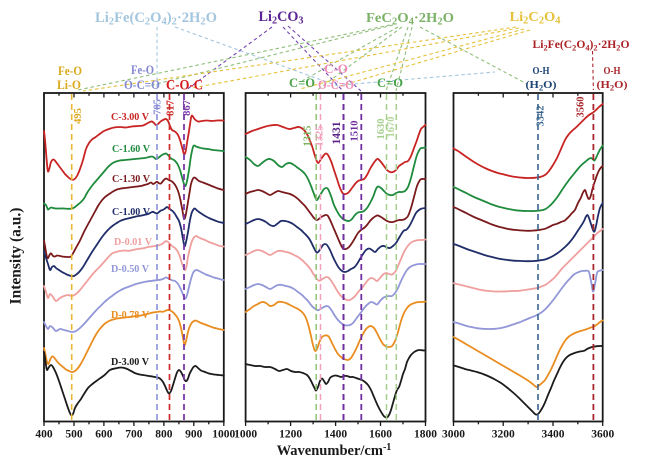 This screenshot has height=468, width=650. Describe the element at coordinates (337, 132) in the screenshot. I see `svg-text: 1431` at that location.